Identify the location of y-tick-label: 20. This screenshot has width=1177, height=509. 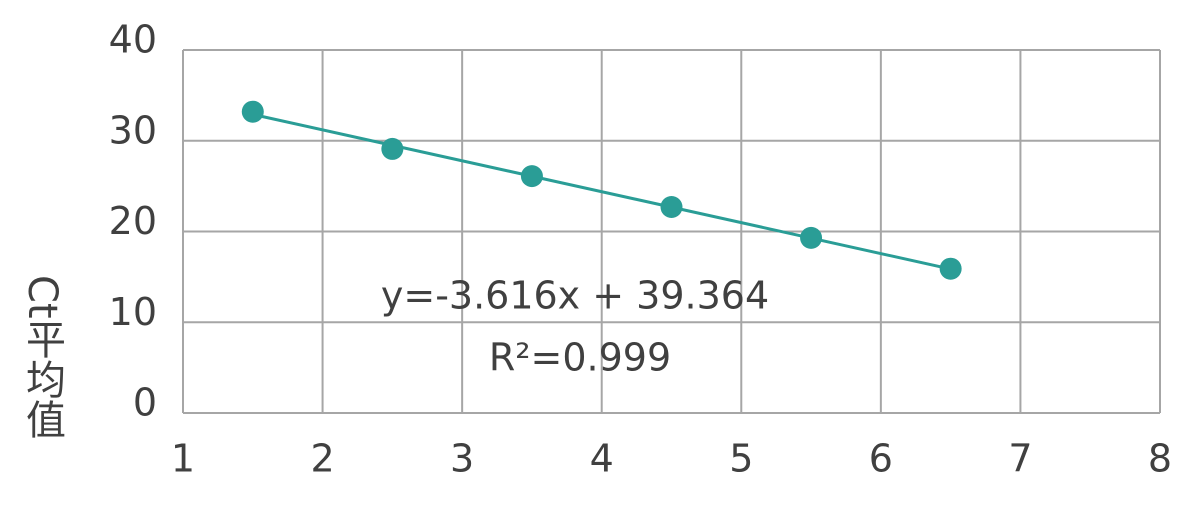
(133, 221).